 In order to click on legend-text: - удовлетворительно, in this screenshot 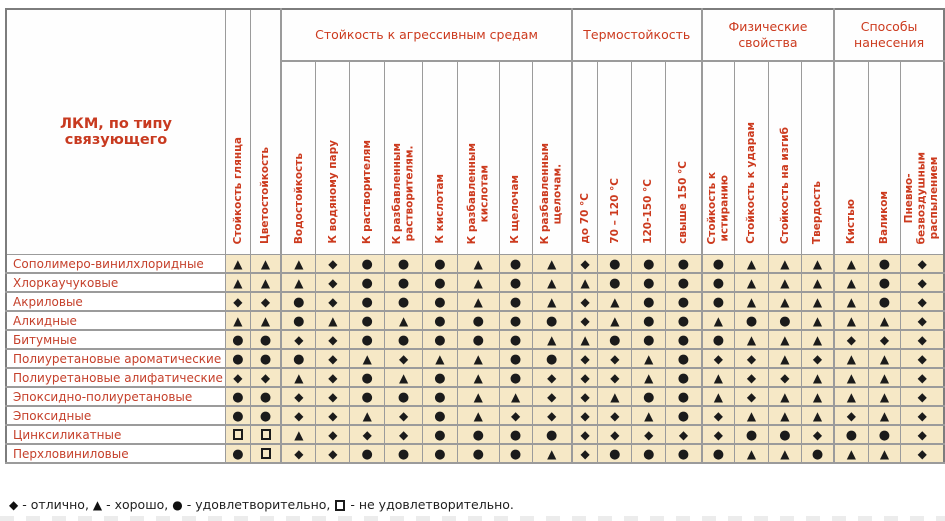, I will do `click(258, 504)`.